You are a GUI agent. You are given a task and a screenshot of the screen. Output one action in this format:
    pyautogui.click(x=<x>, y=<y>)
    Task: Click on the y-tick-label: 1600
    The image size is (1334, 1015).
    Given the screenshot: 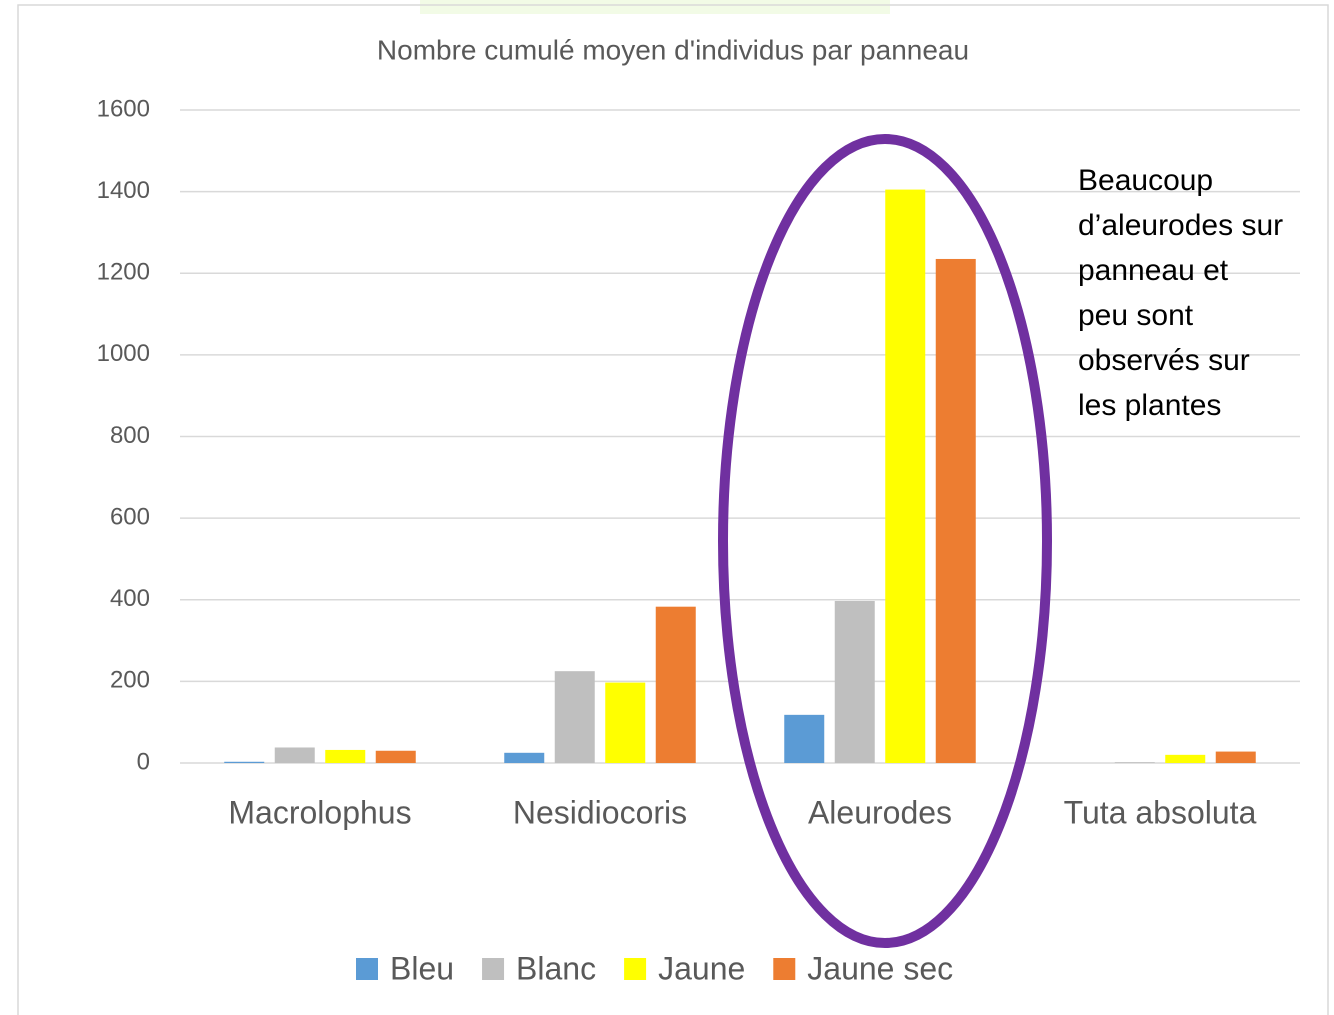 What is the action you would take?
    pyautogui.click(x=123, y=108)
    